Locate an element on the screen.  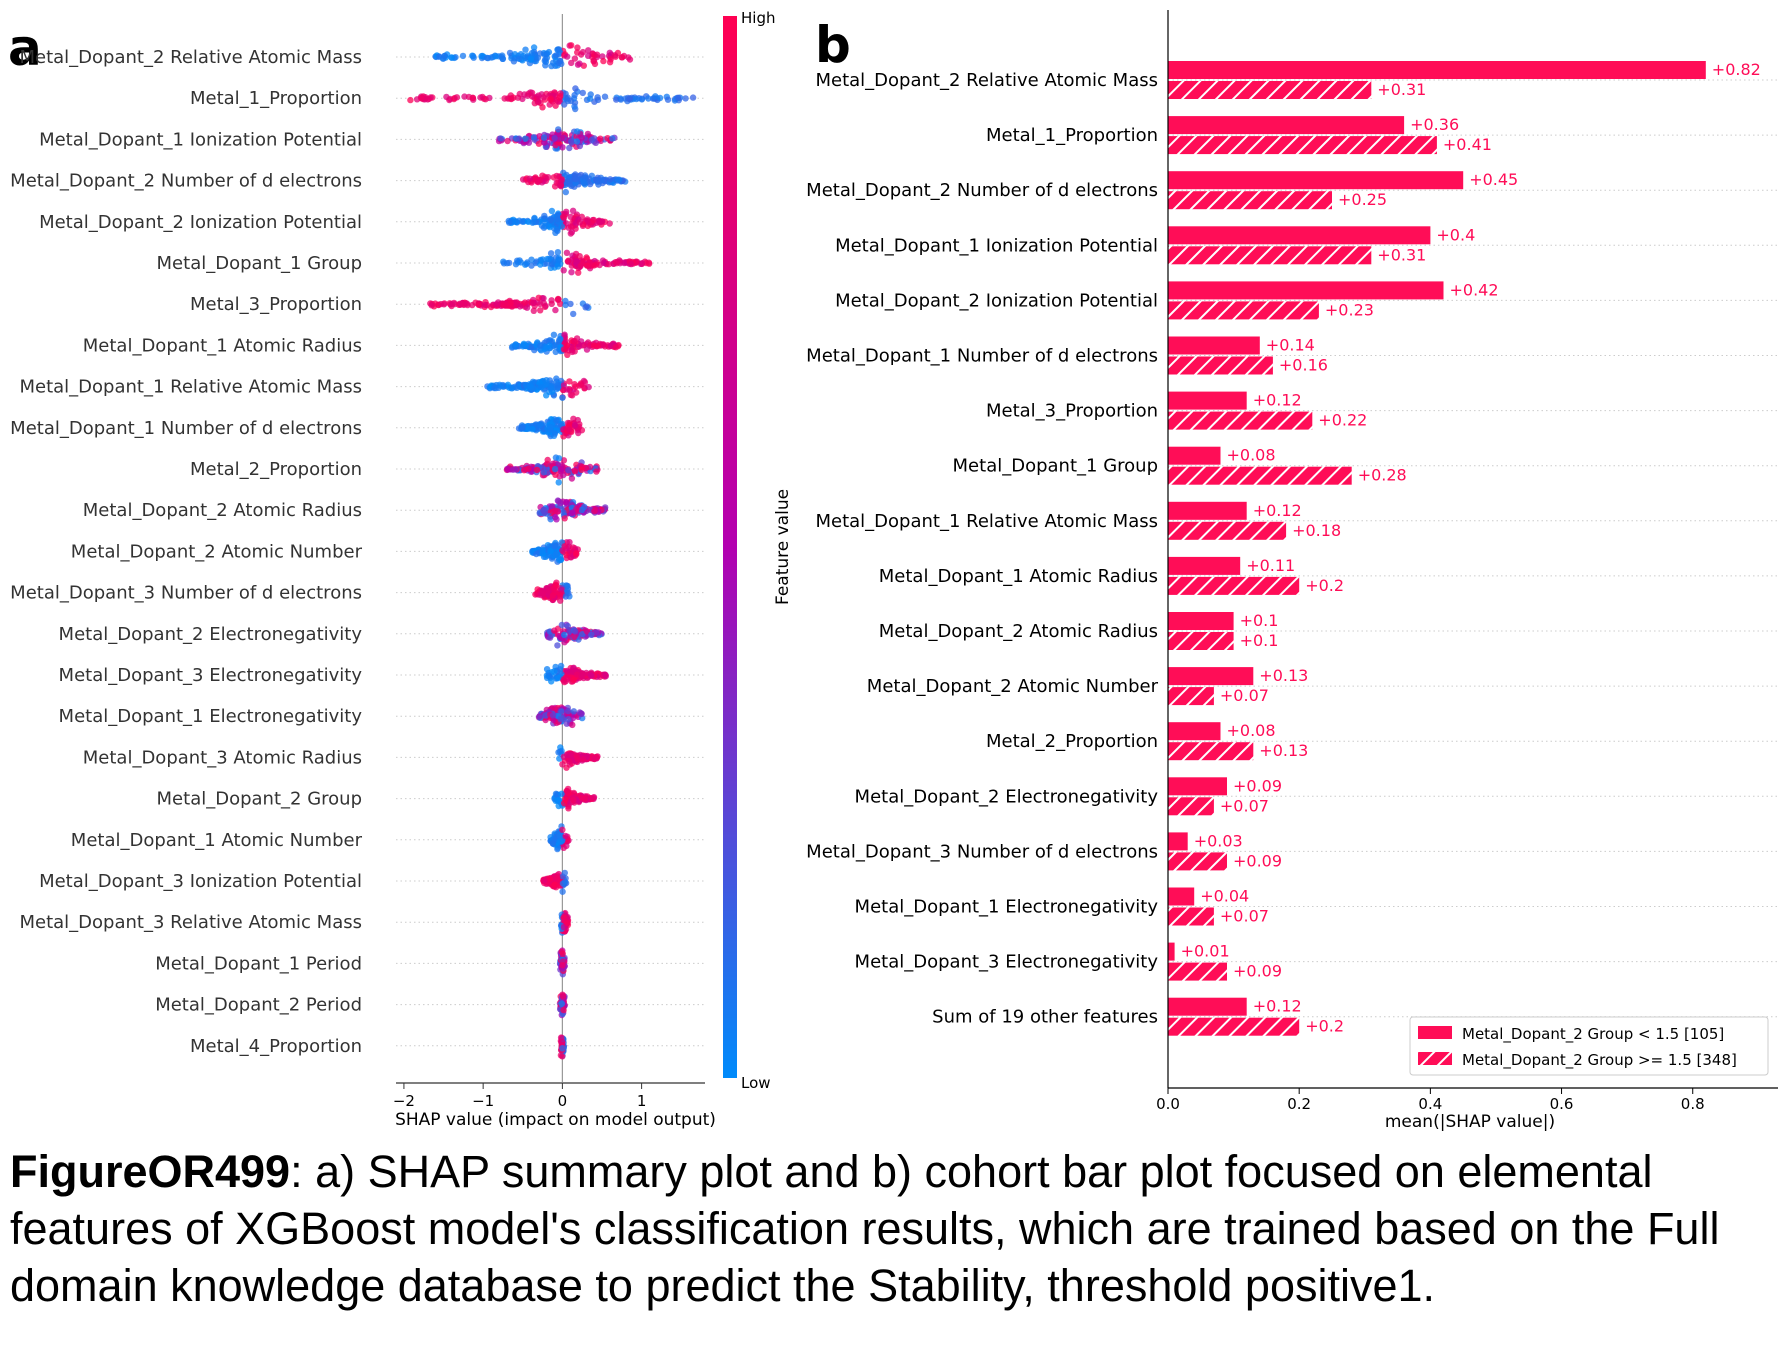
category-label: Metal_Dopant_2 Relative Atomic Mass is located at coordinates (986, 80).